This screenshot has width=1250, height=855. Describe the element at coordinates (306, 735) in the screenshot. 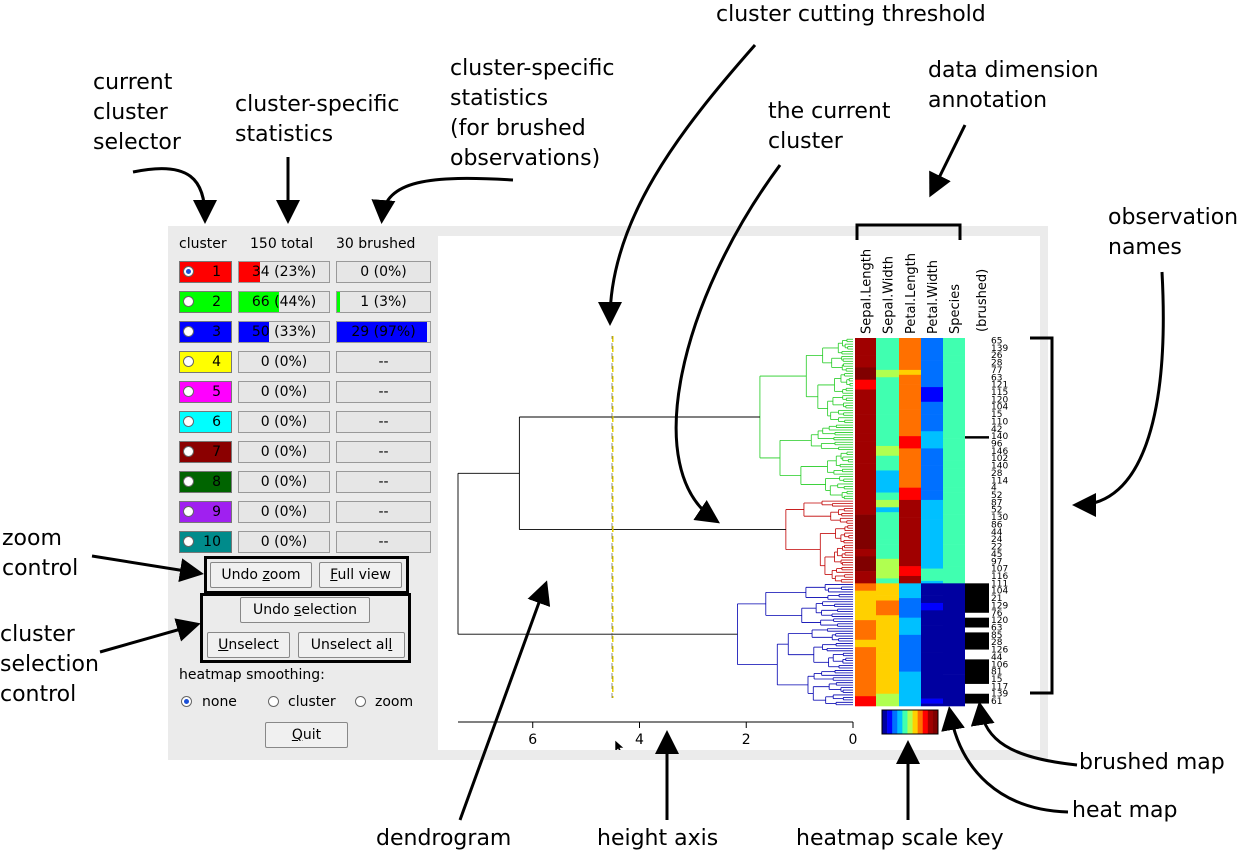

I see `quit-button: Quit` at that location.